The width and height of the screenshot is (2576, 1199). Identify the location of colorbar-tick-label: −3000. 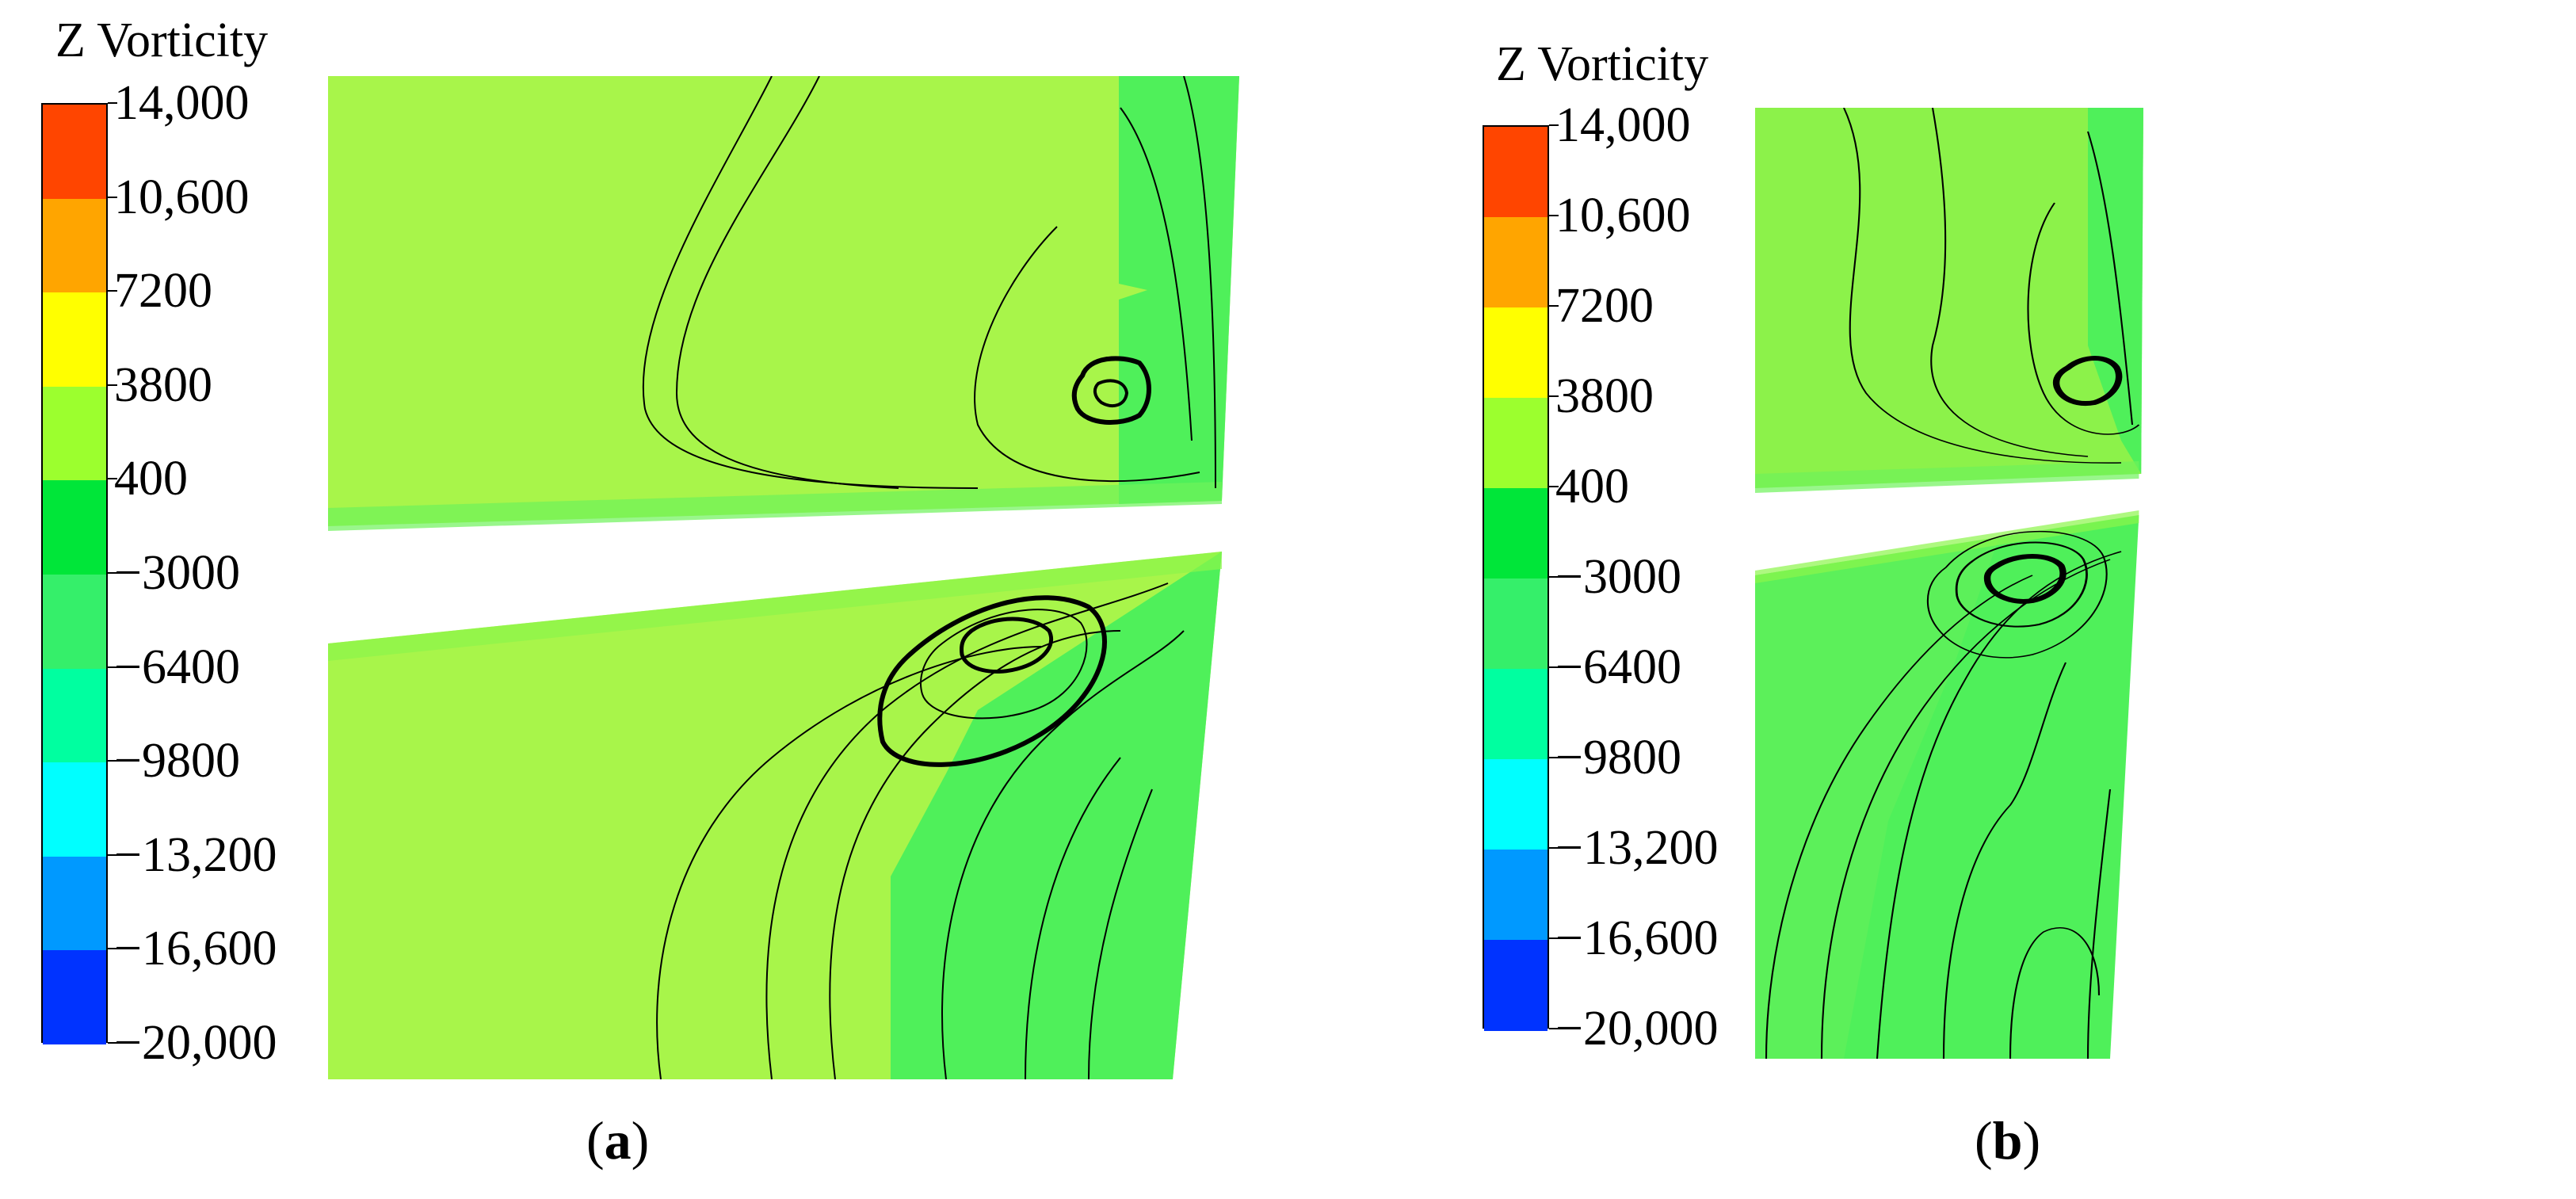
(177, 573).